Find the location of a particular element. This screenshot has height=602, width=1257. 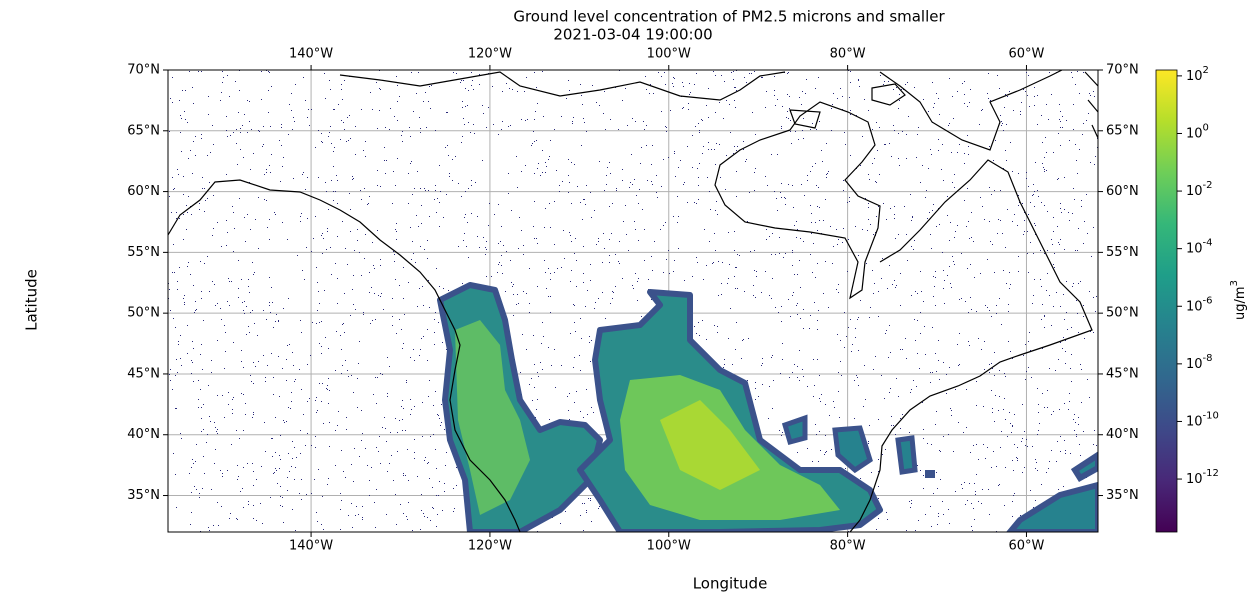

y-axis-label: Latitude is located at coordinates (32, 300).